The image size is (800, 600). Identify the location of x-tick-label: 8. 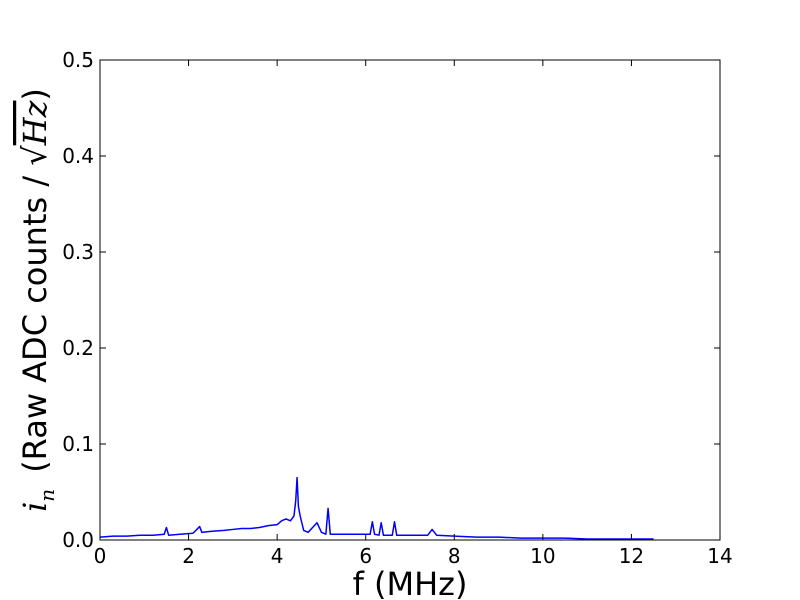
(454, 556).